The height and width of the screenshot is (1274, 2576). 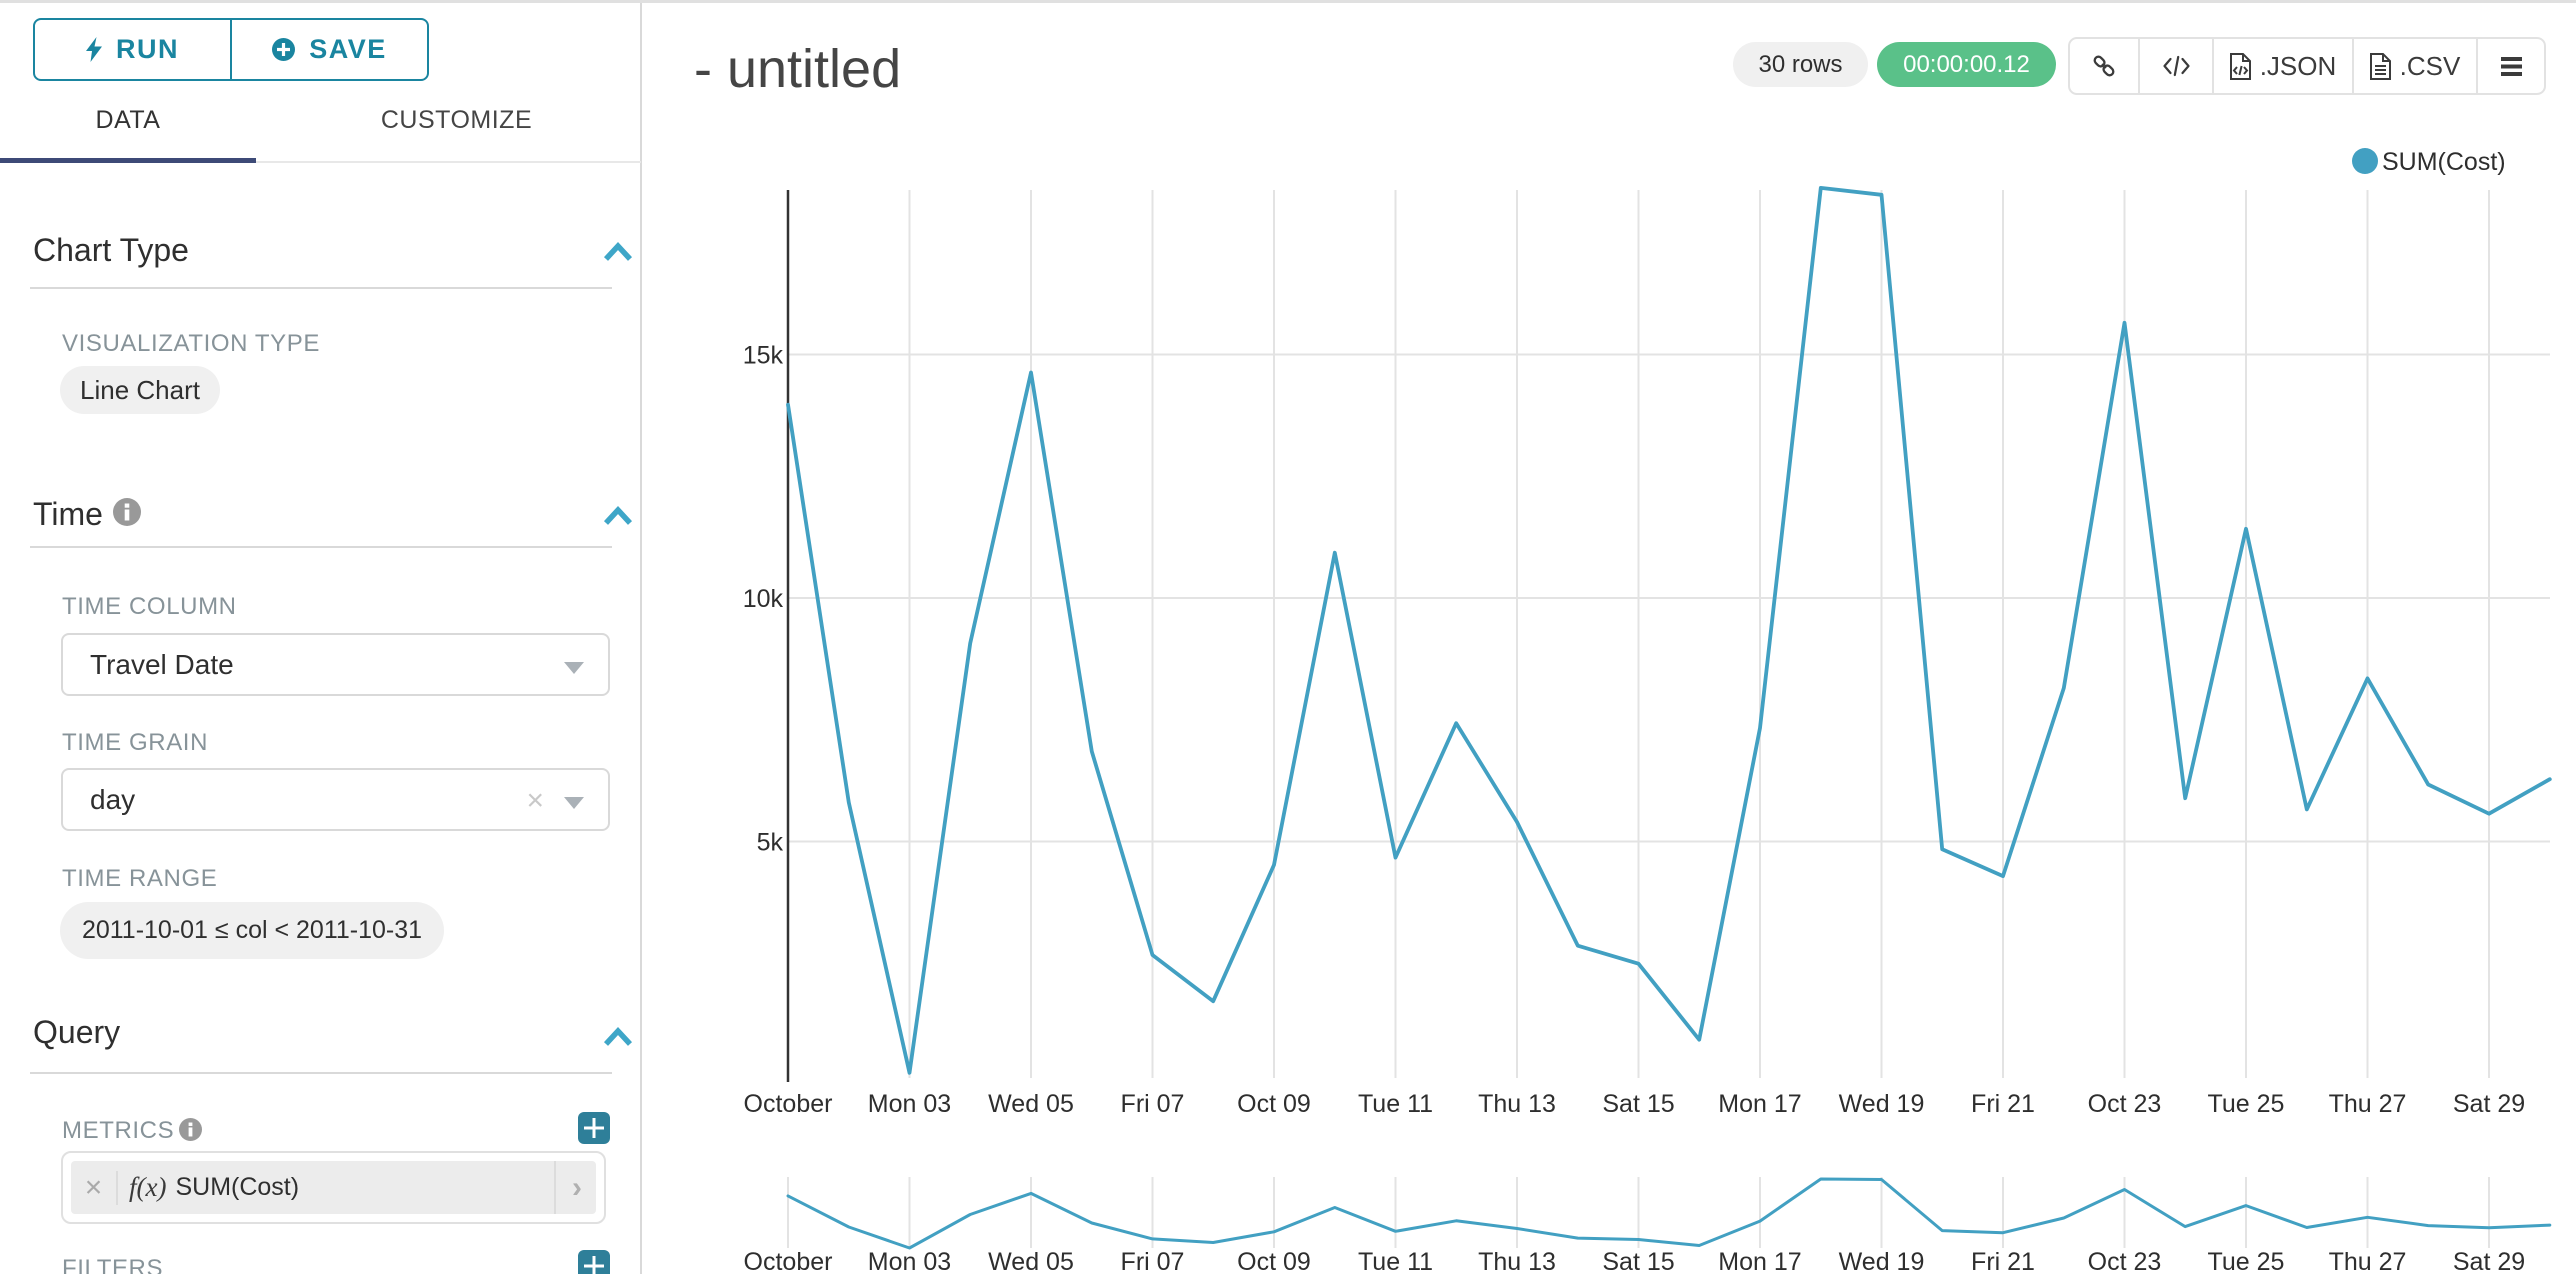 I want to click on svg-text: 15k, so click(x=763, y=356).